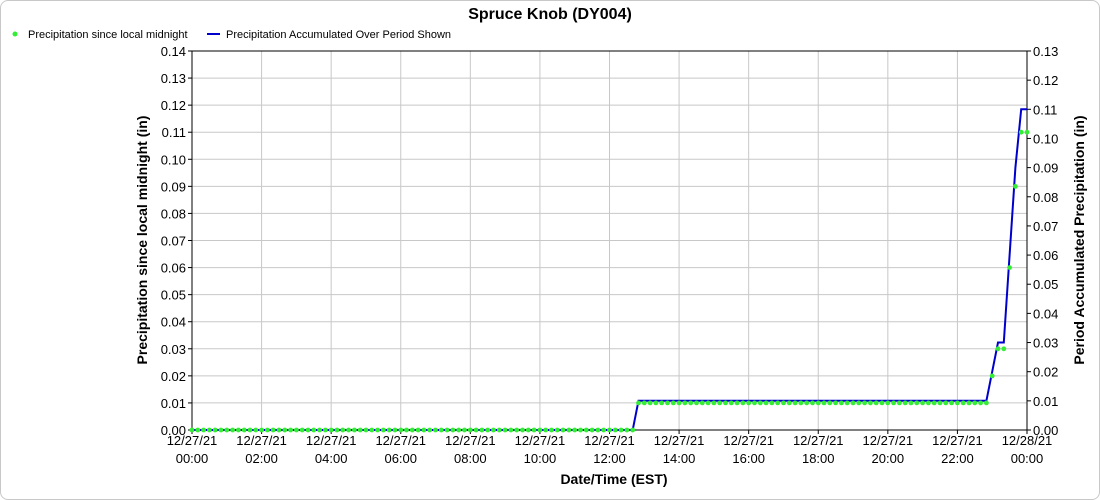  I want to click on y-left-tick-label: 0.04, so click(173, 322).